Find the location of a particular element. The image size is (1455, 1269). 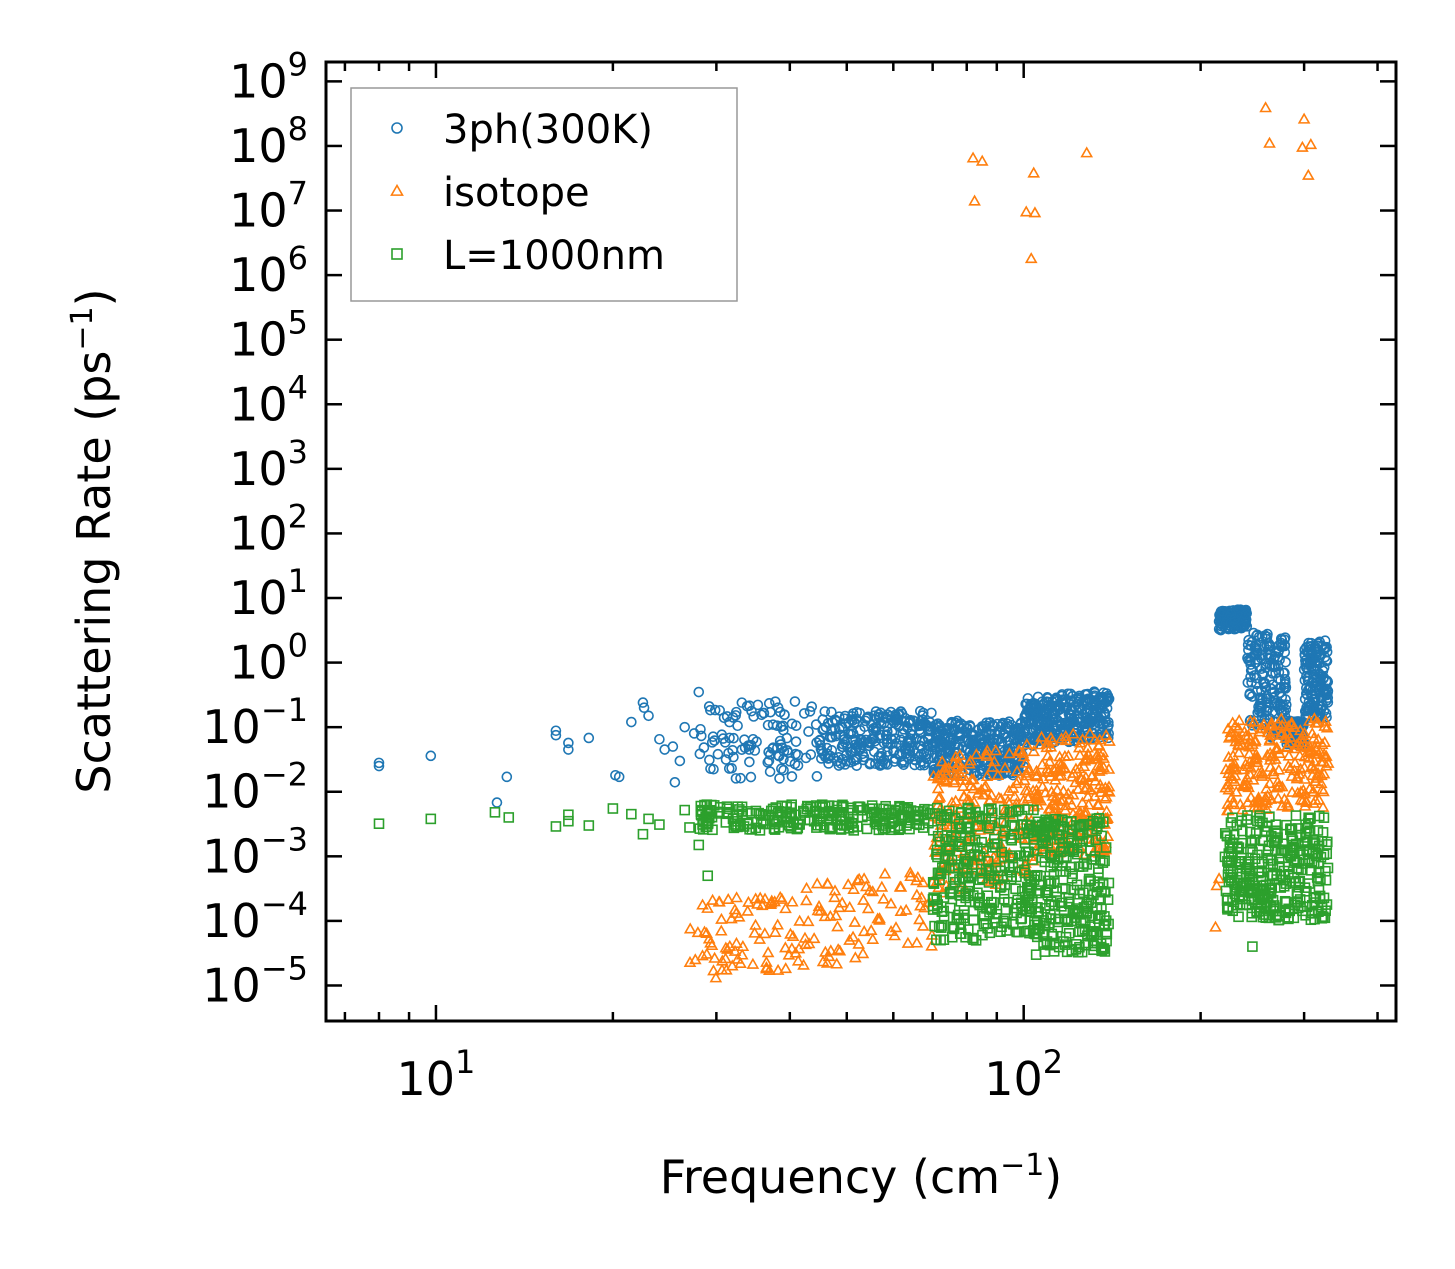

y-tick-label: 10⁰ is located at coordinates (268, 658).